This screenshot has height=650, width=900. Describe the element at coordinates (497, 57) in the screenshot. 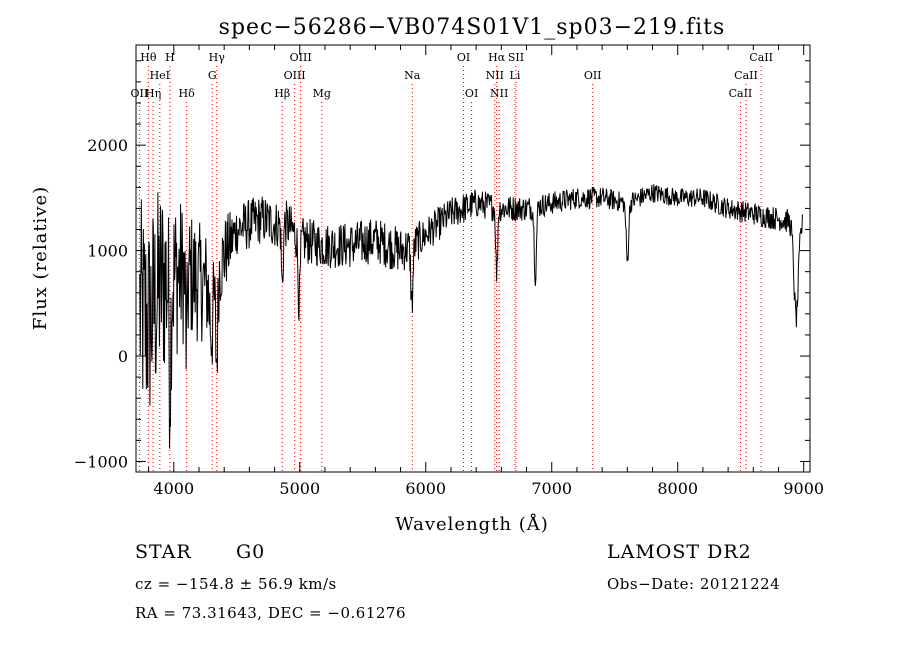

I see `line-label-16: Hα` at that location.